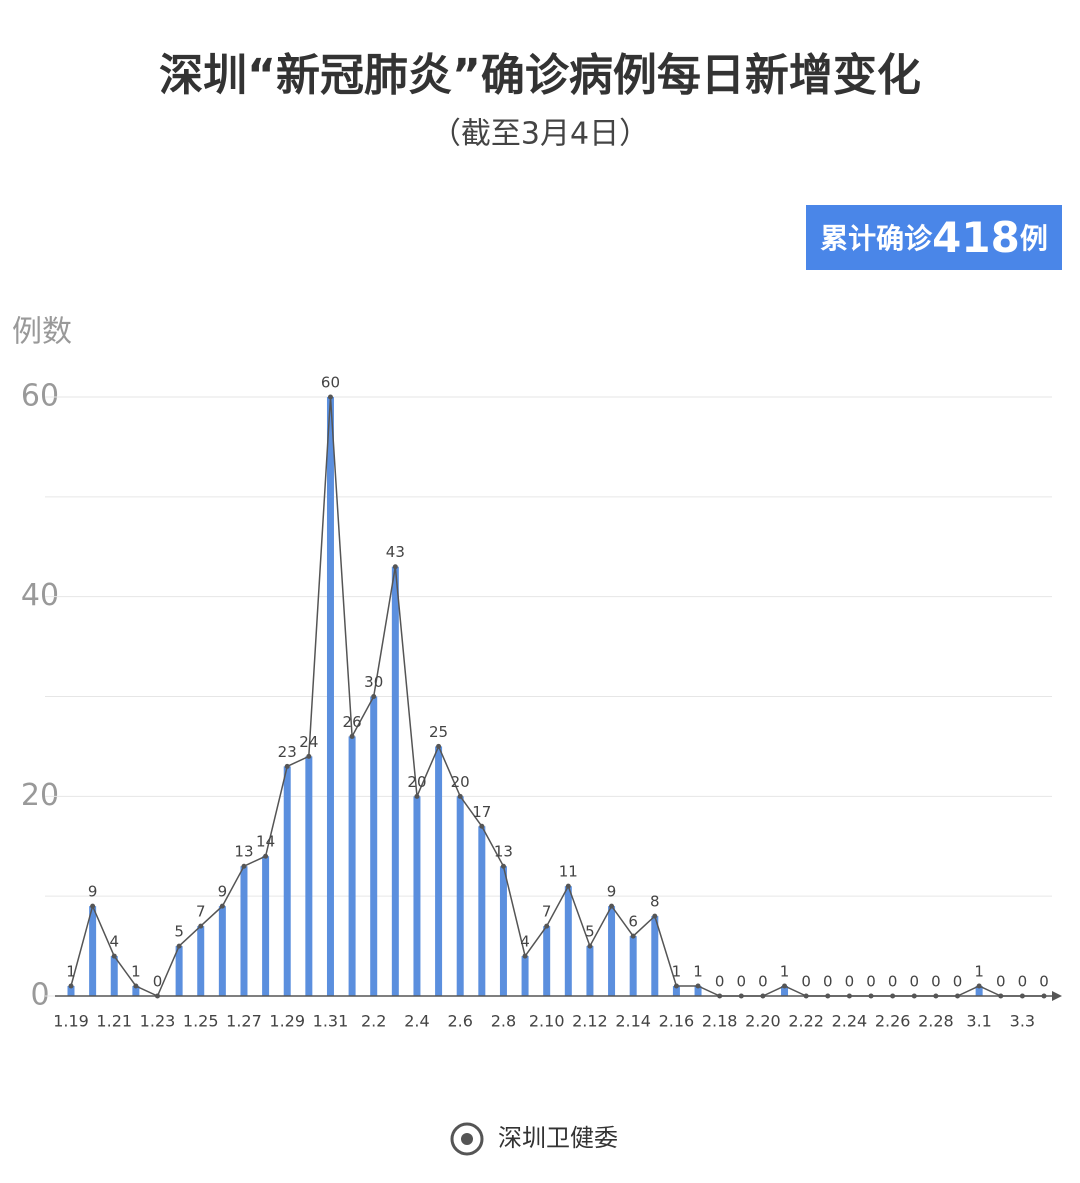 The image size is (1080, 1183). What do you see at coordinates (481, 812) in the screenshot?
I see `value-label: 17` at bounding box center [481, 812].